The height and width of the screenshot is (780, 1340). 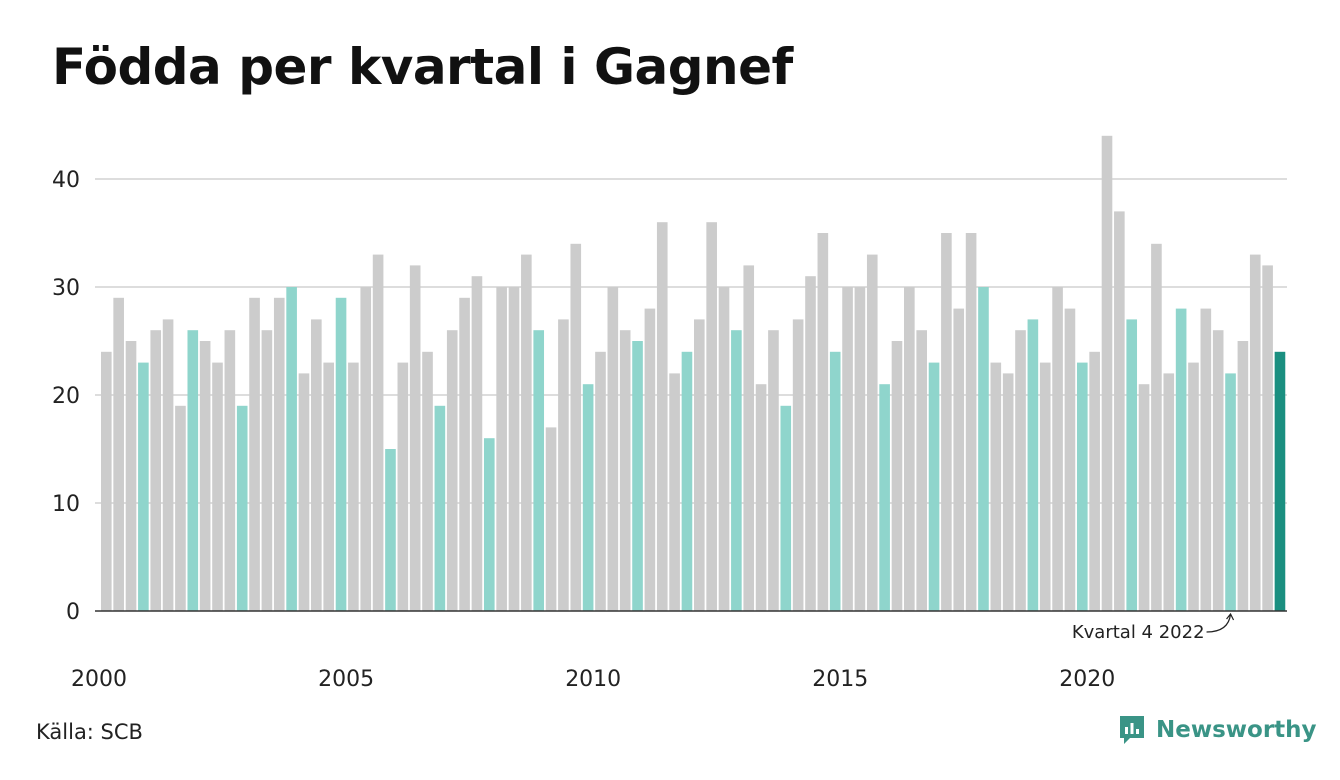 I want to click on source-label: Källa: SCB, so click(x=89, y=732).